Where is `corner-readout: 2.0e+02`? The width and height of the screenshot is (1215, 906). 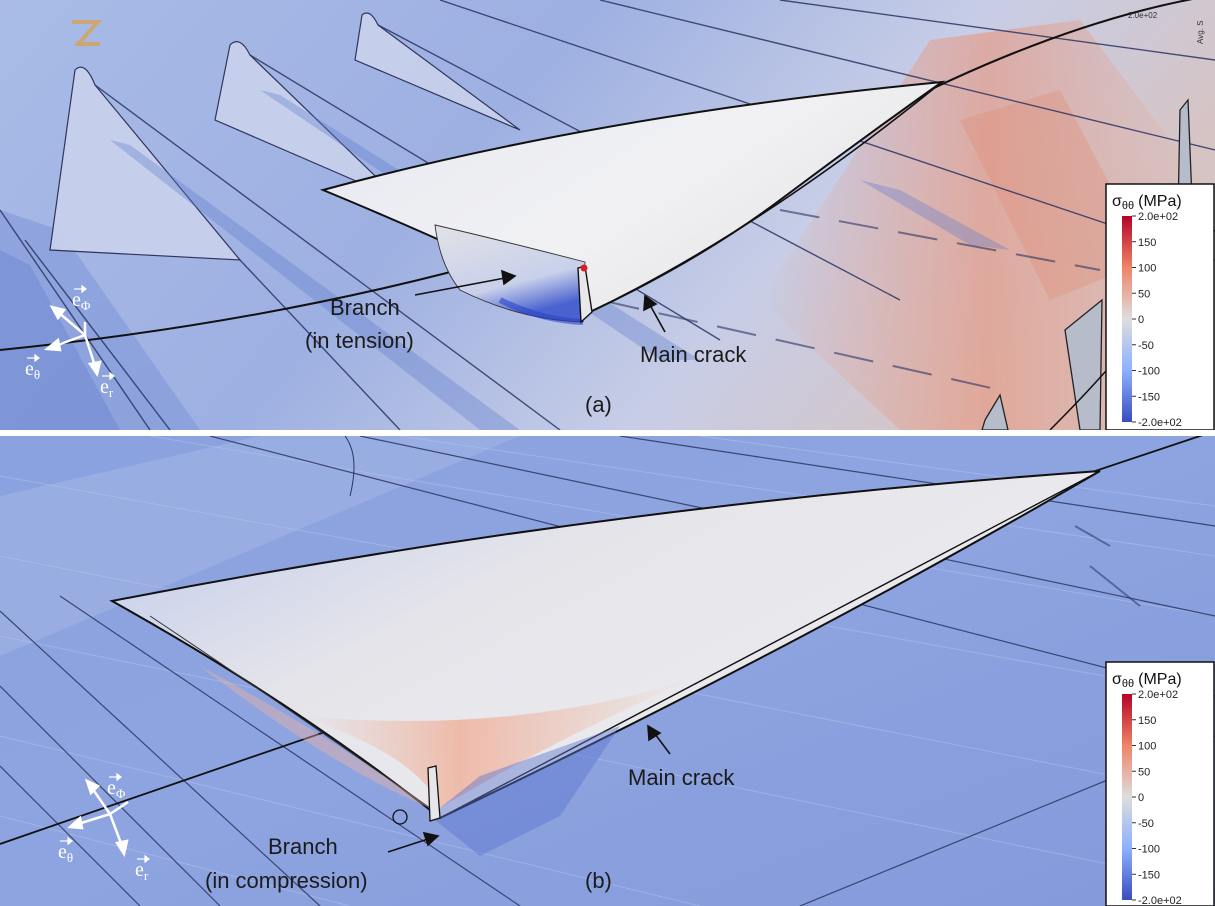
corner-readout: 2.0e+02 is located at coordinates (1143, 15).